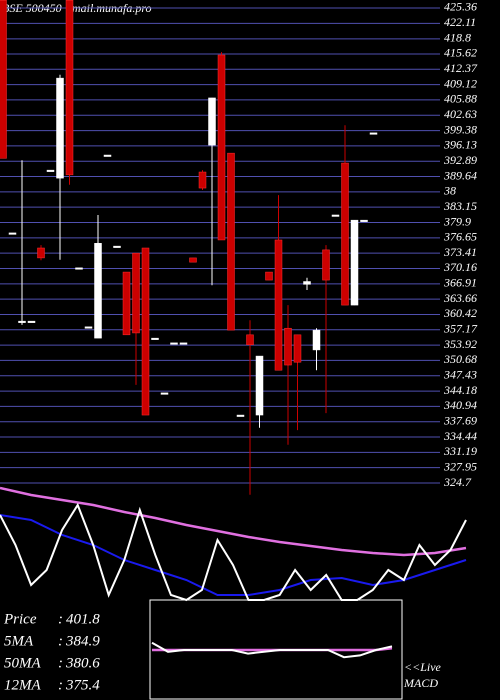 This screenshot has width=500, height=700. What do you see at coordinates (460, 83) in the screenshot?
I see `y-tick-label: 409.12` at bounding box center [460, 83].